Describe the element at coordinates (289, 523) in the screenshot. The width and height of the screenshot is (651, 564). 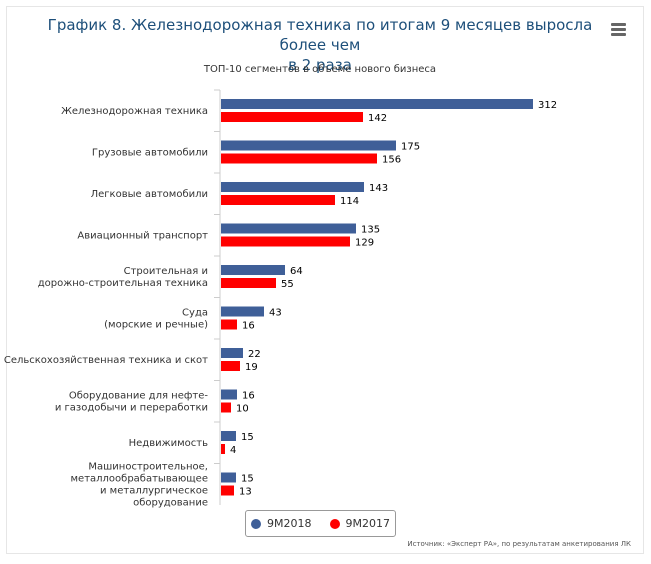
I see `legend-label-9m2018: 9М2018` at that location.